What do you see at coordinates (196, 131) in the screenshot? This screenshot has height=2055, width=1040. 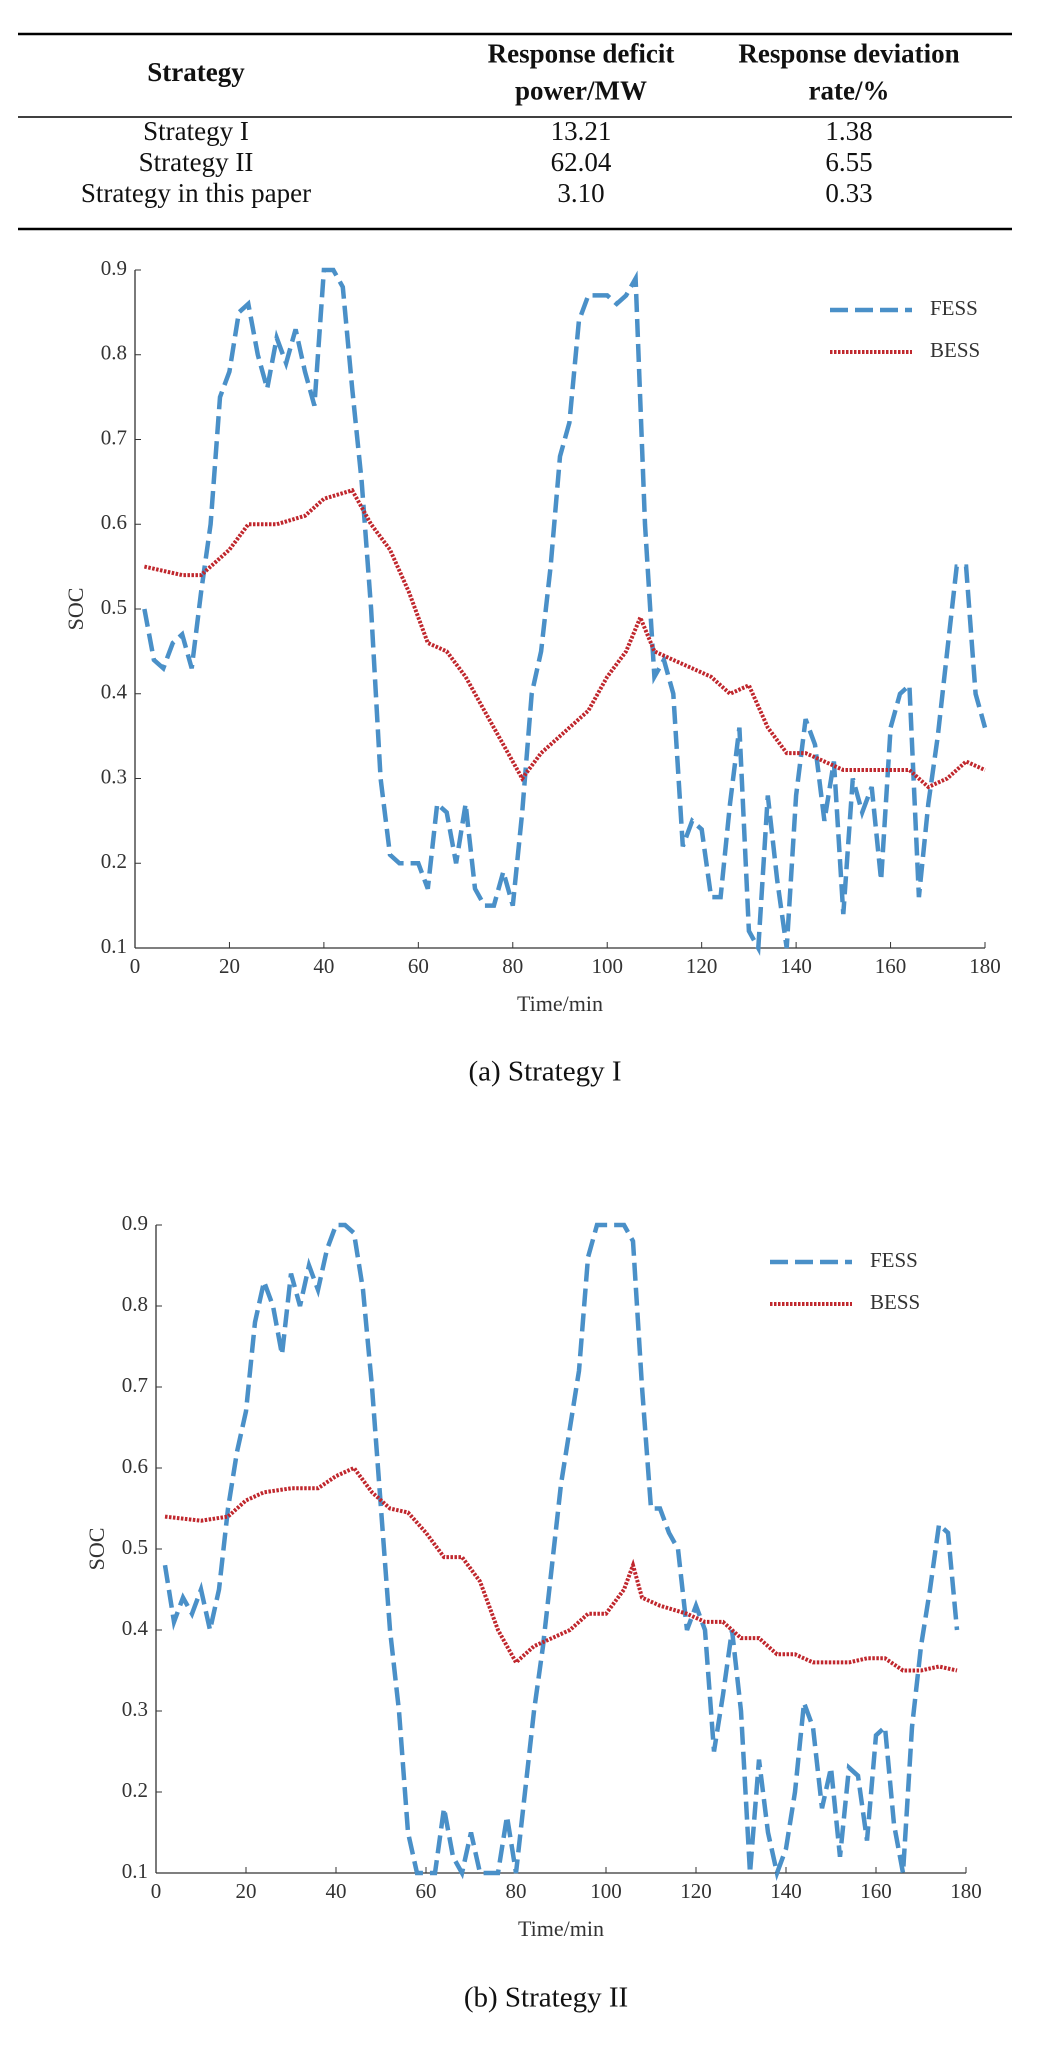 I see `table-cell: Strategy I` at bounding box center [196, 131].